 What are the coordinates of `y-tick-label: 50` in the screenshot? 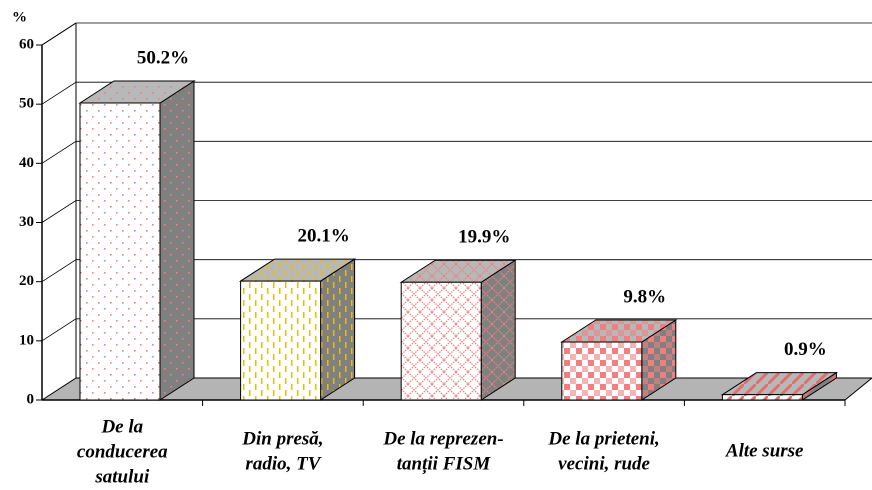 It's located at (26, 104).